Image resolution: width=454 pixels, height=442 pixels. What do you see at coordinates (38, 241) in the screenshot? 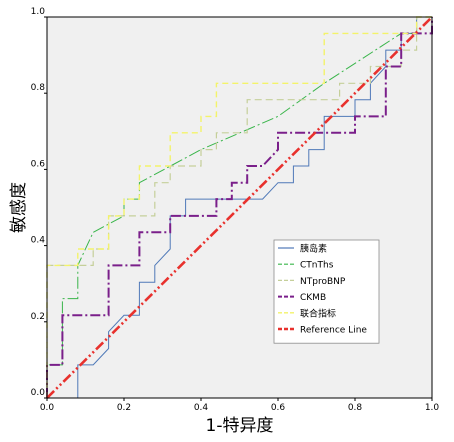
I see `y-tick-label: 0.4` at bounding box center [38, 241].